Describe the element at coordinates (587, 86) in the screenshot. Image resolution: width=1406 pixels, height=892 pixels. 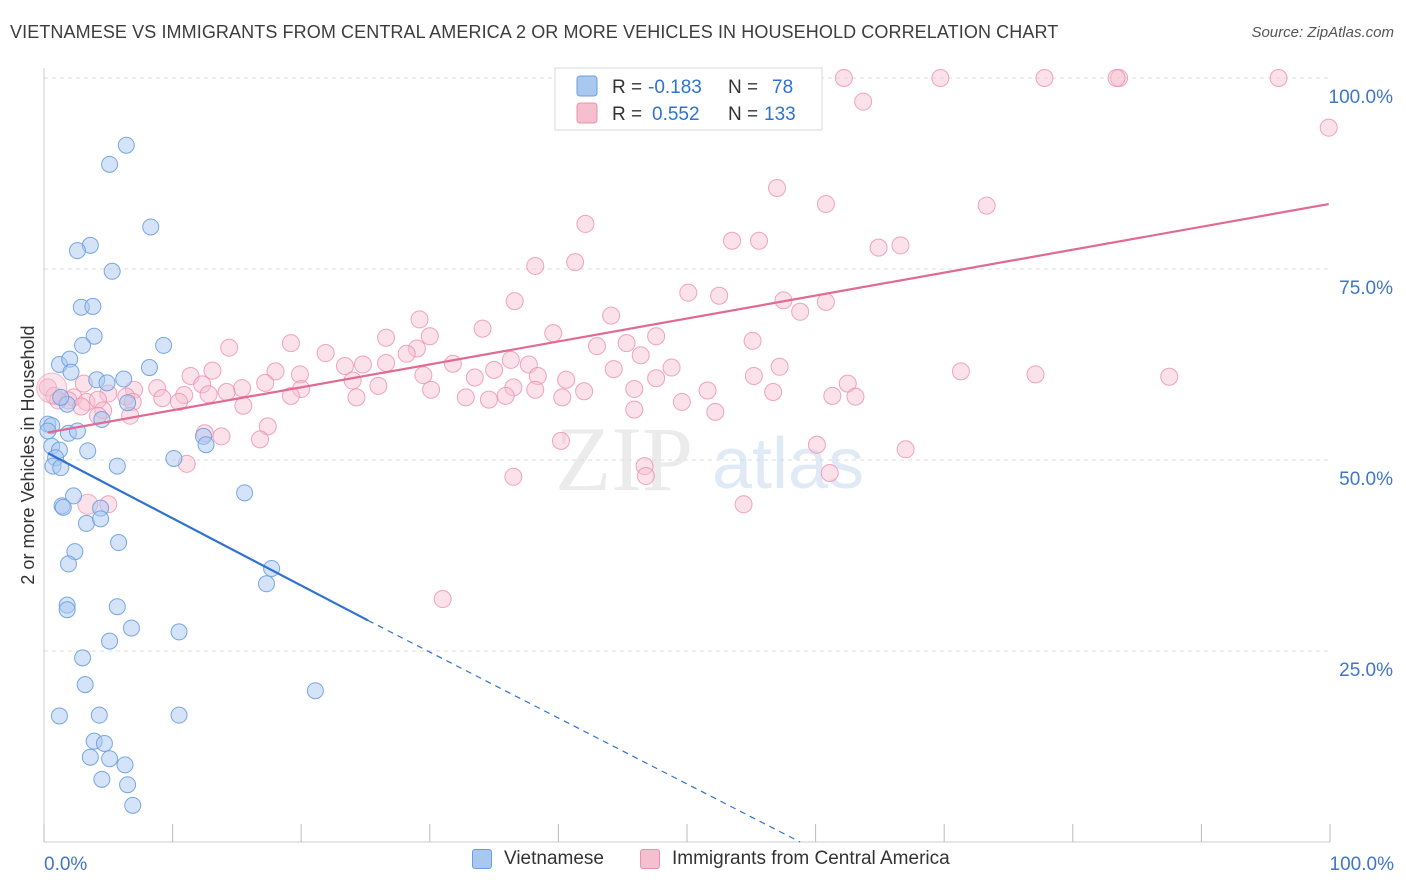
I see `stats-swatch-blue` at that location.